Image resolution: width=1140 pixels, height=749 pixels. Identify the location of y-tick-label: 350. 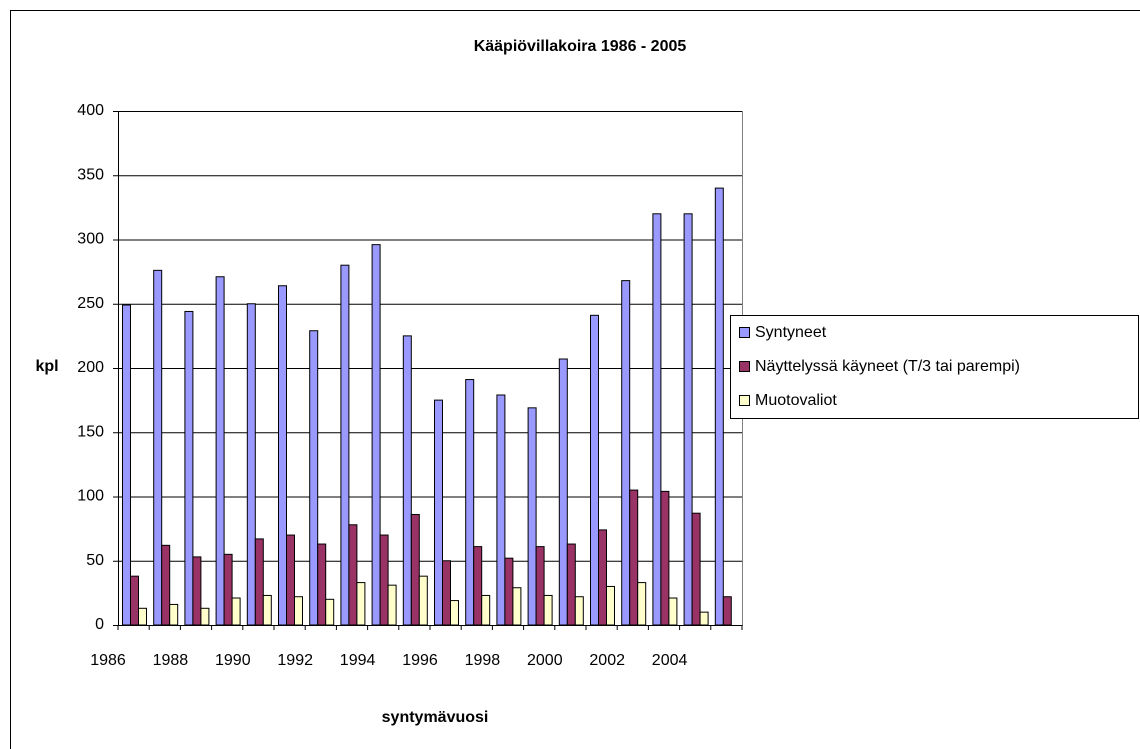
(90, 174).